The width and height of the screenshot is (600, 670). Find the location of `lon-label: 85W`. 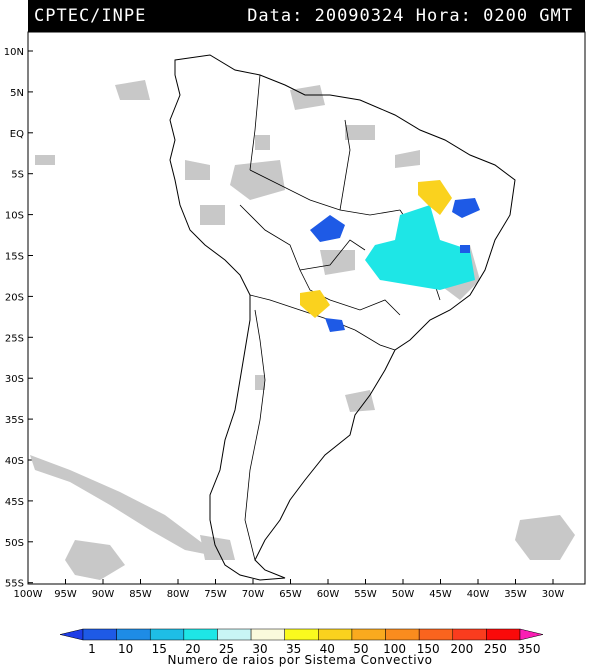

lon-label: 85W is located at coordinates (140, 594).